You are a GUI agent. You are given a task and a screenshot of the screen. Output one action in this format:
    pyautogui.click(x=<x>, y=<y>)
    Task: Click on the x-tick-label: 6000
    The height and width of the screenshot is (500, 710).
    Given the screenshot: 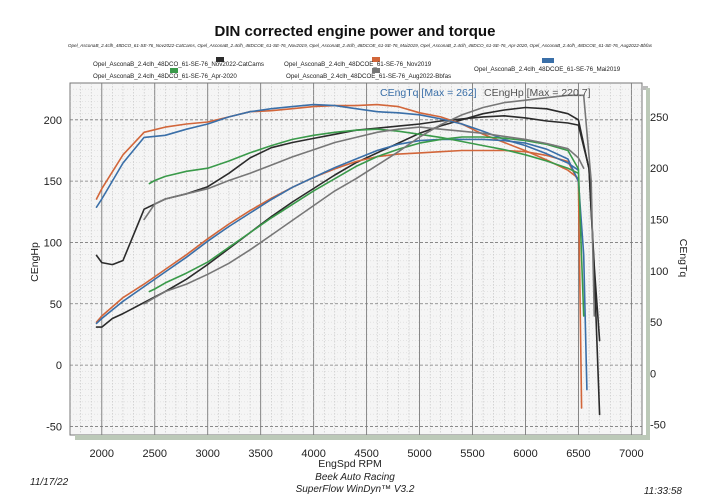 What is the action you would take?
    pyautogui.click(x=525, y=454)
    